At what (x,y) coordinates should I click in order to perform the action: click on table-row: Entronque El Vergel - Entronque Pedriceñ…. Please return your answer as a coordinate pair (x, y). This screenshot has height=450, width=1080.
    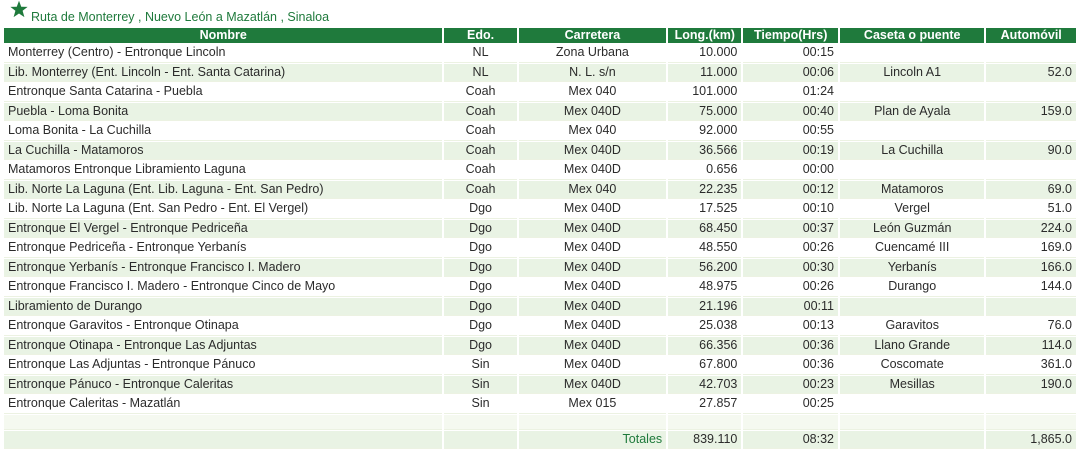
    Looking at the image, I should click on (540, 228).